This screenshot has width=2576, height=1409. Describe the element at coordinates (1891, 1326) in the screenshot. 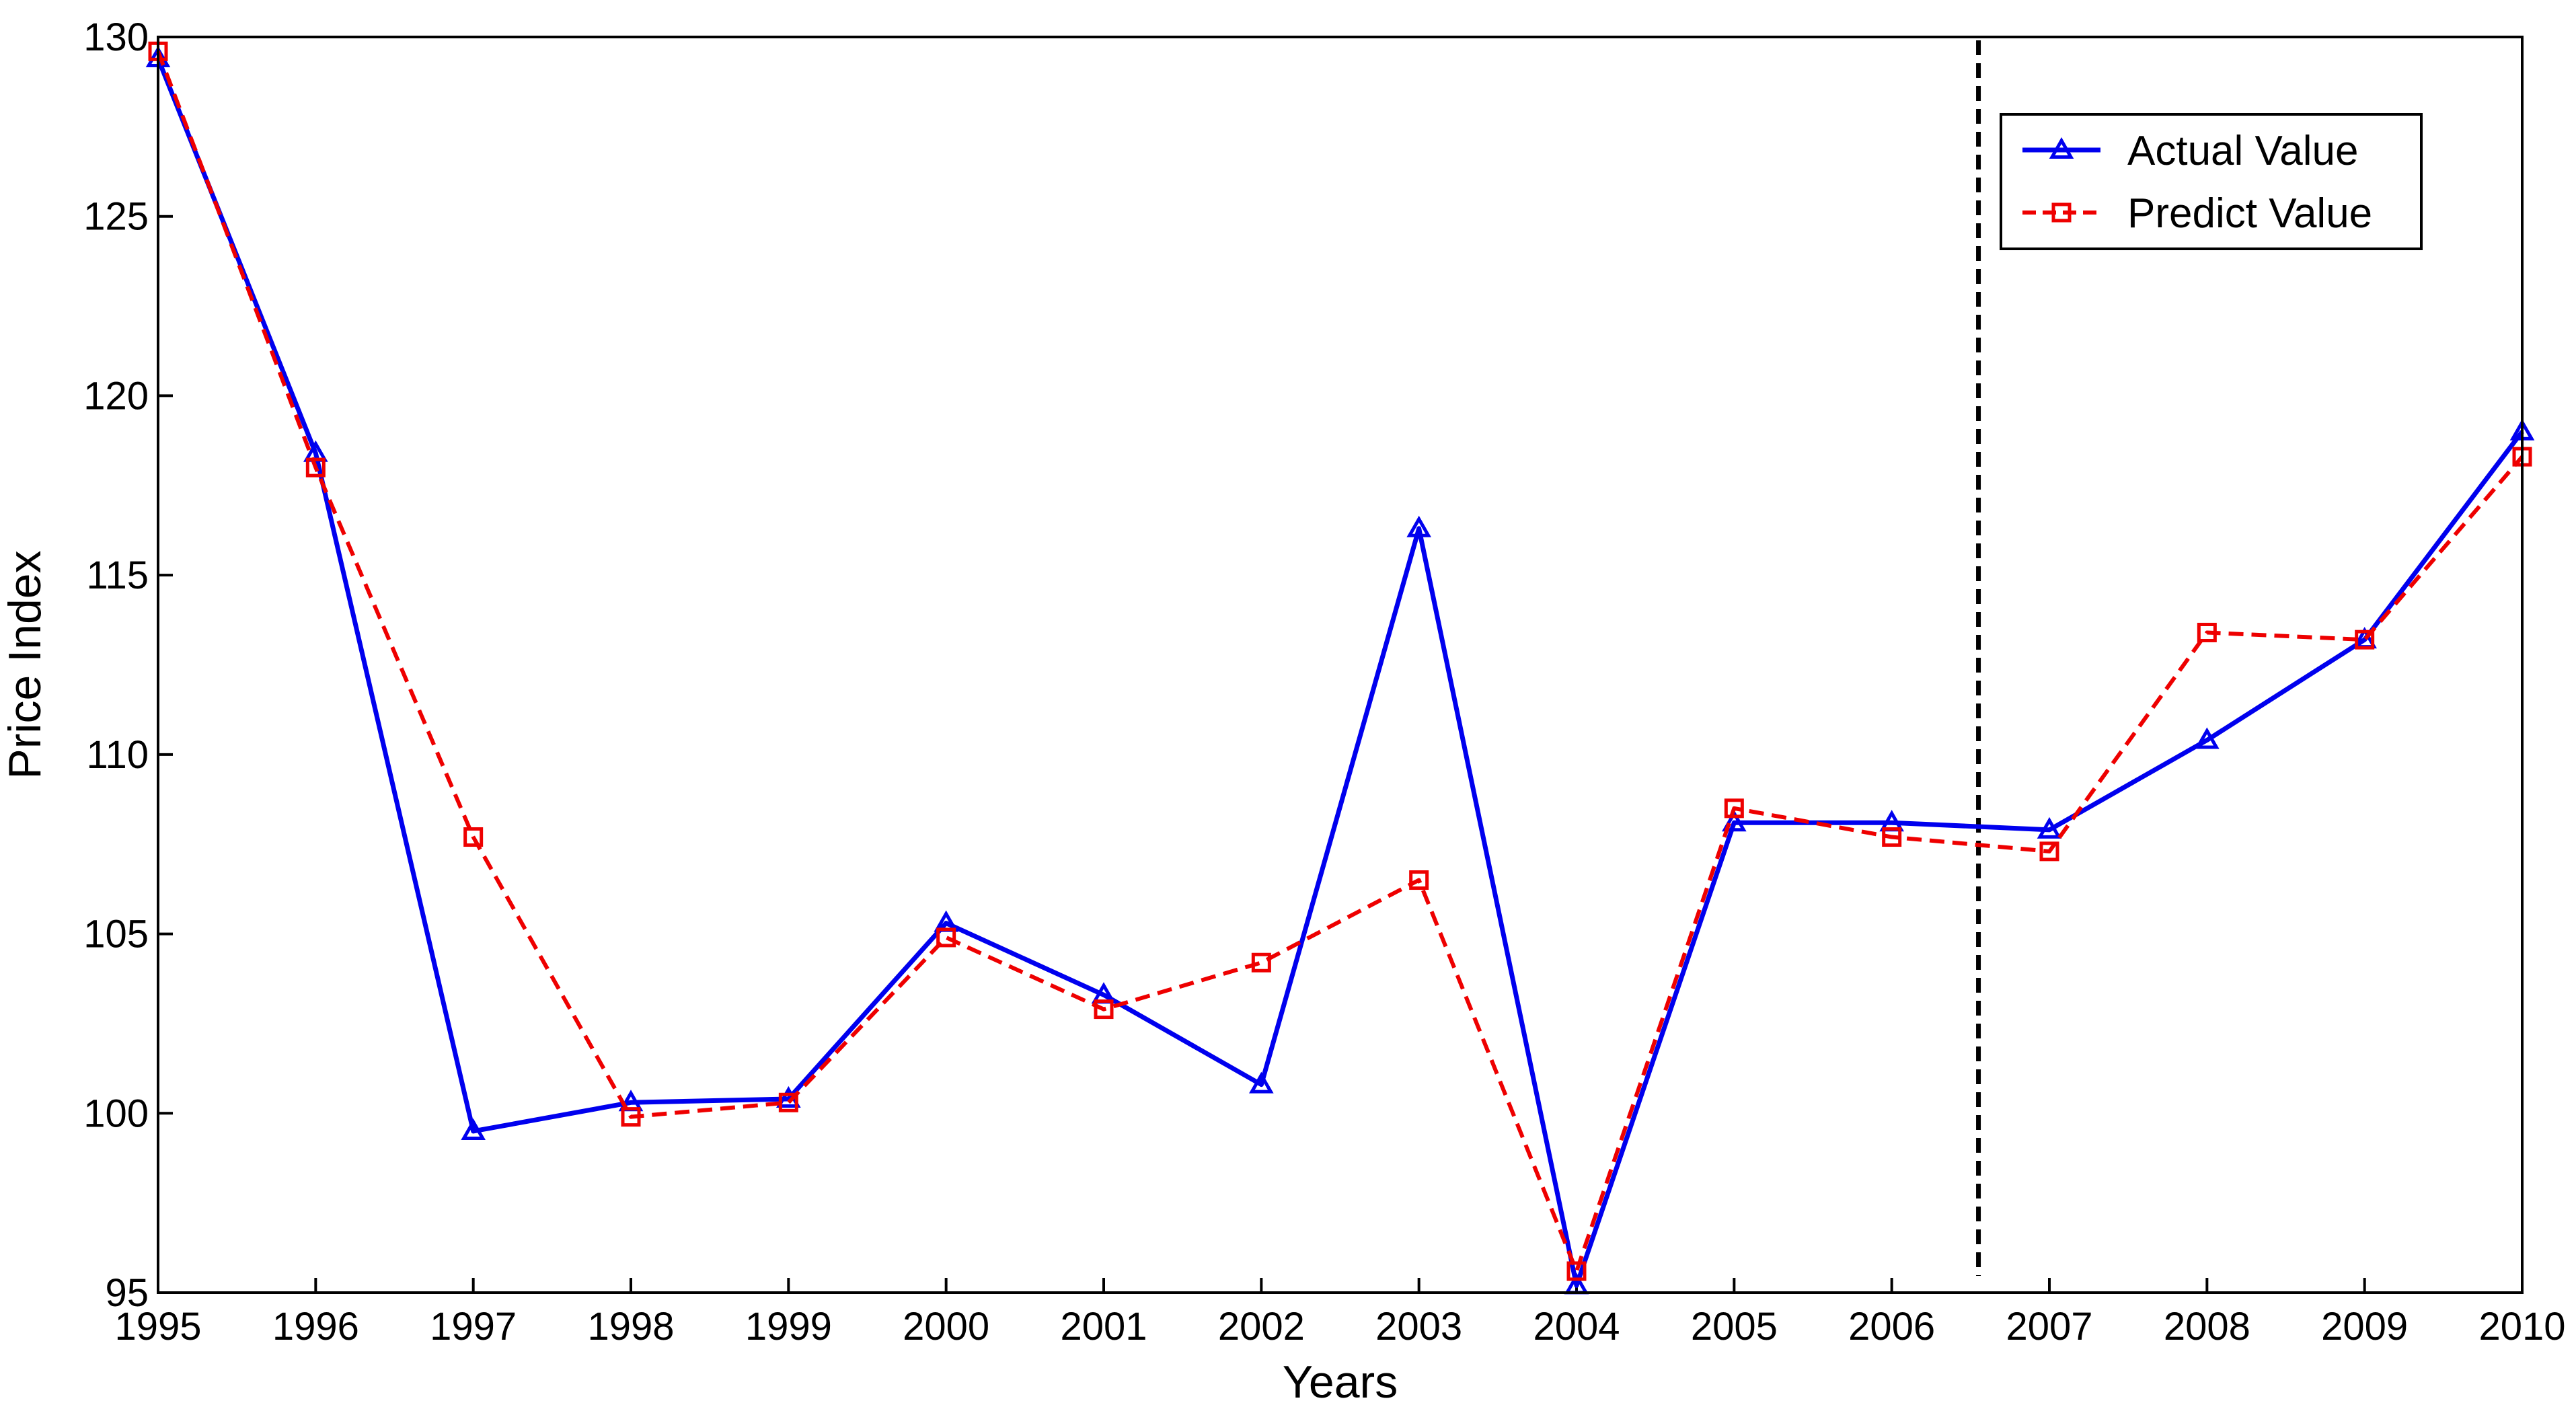

I see `x-tick-label: 2006` at that location.